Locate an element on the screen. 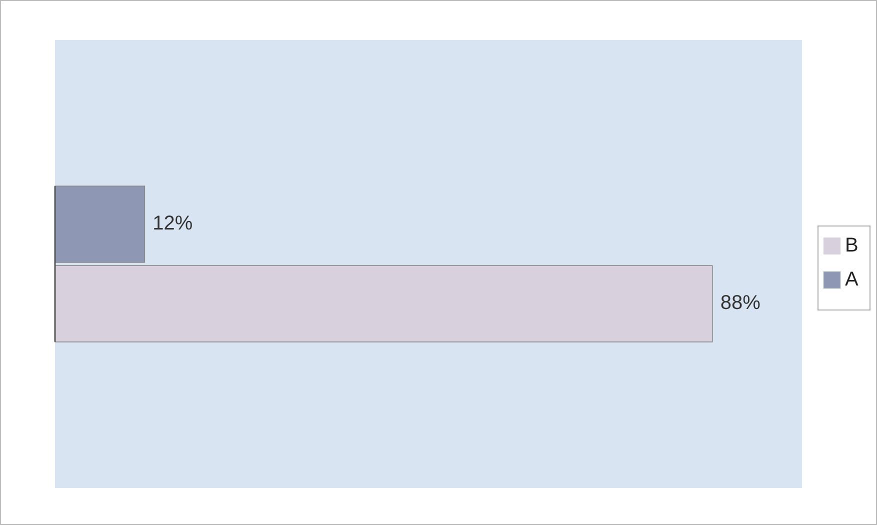 Image resolution: width=877 pixels, height=525 pixels. legend-label: B is located at coordinates (851, 245).